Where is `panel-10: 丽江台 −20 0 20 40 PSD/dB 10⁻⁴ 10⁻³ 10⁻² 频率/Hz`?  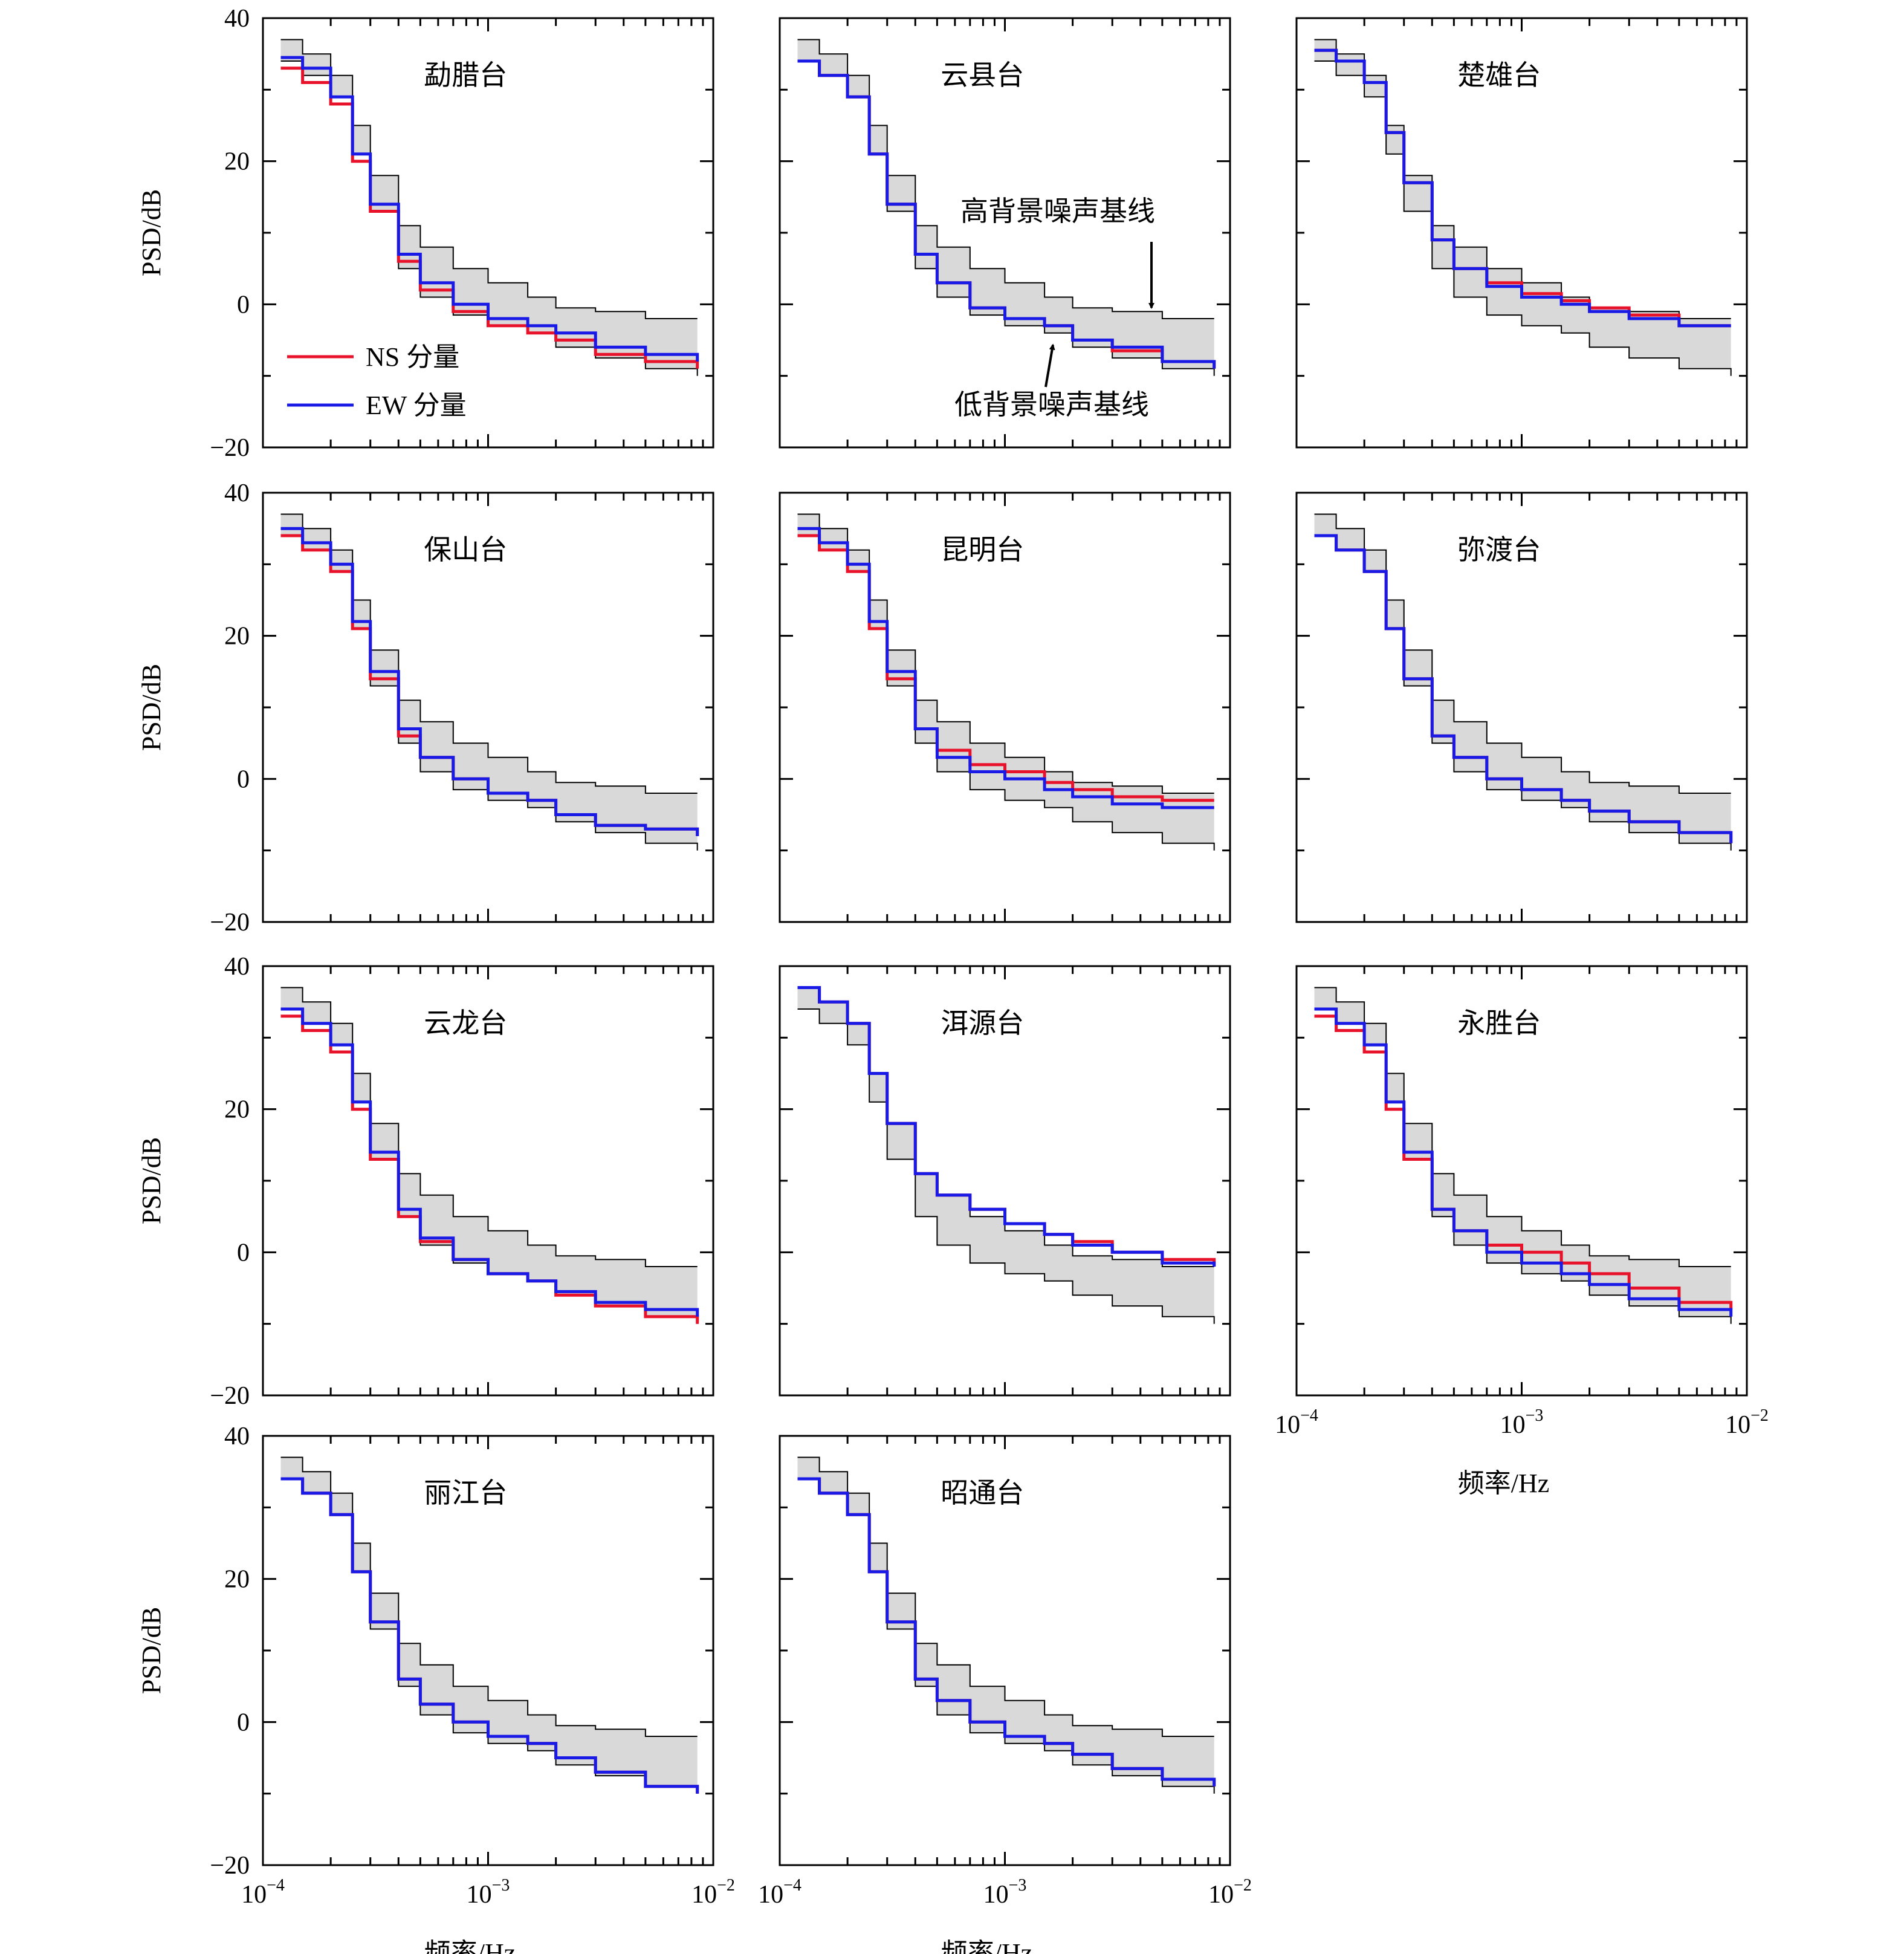
panel-10: 丽江台 −20 0 20 40 PSD/dB 10⁻⁴ 10⁻³ 10⁻² 频率/Hz is located at coordinates (436, 1689).